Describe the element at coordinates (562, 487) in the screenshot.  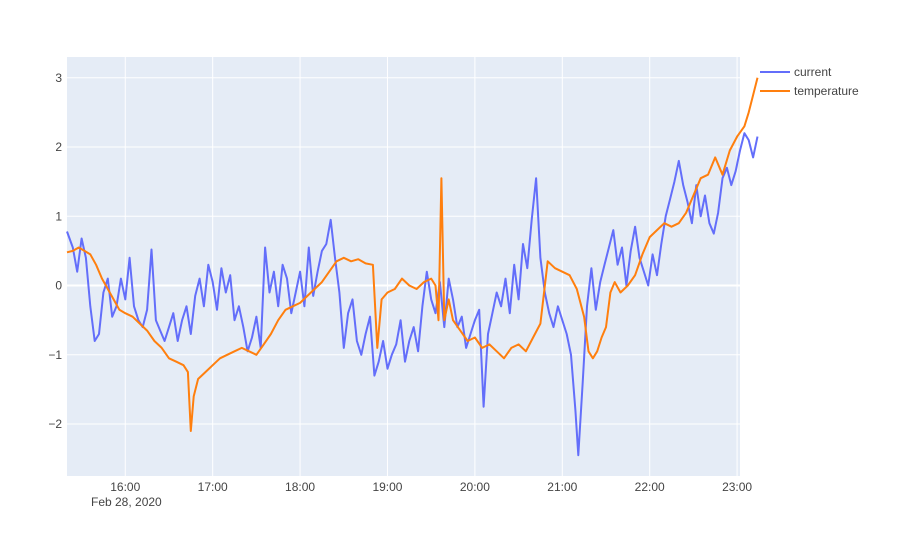
I see `x-tick-label: 21:00` at that location.